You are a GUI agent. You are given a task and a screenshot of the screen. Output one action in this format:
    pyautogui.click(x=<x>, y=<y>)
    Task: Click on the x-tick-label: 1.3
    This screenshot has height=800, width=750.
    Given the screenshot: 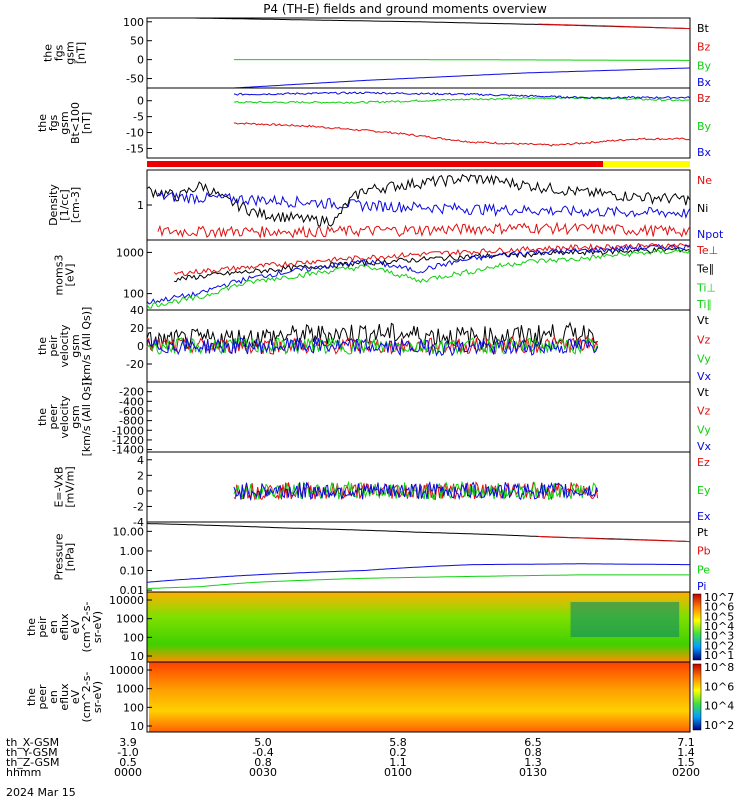 What is the action you would take?
    pyautogui.click(x=533, y=762)
    